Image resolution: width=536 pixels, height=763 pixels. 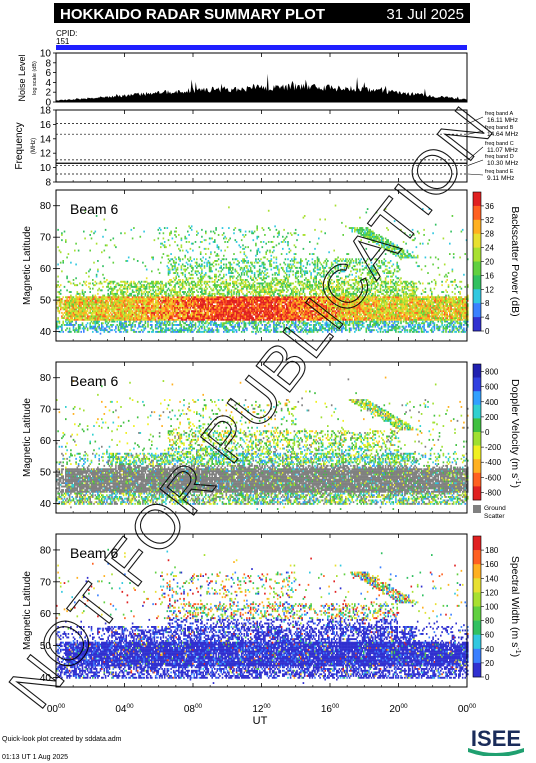 What do you see at coordinates (46, 154) in the screenshot?
I see `freq-ytick-label: 12` at bounding box center [46, 154].